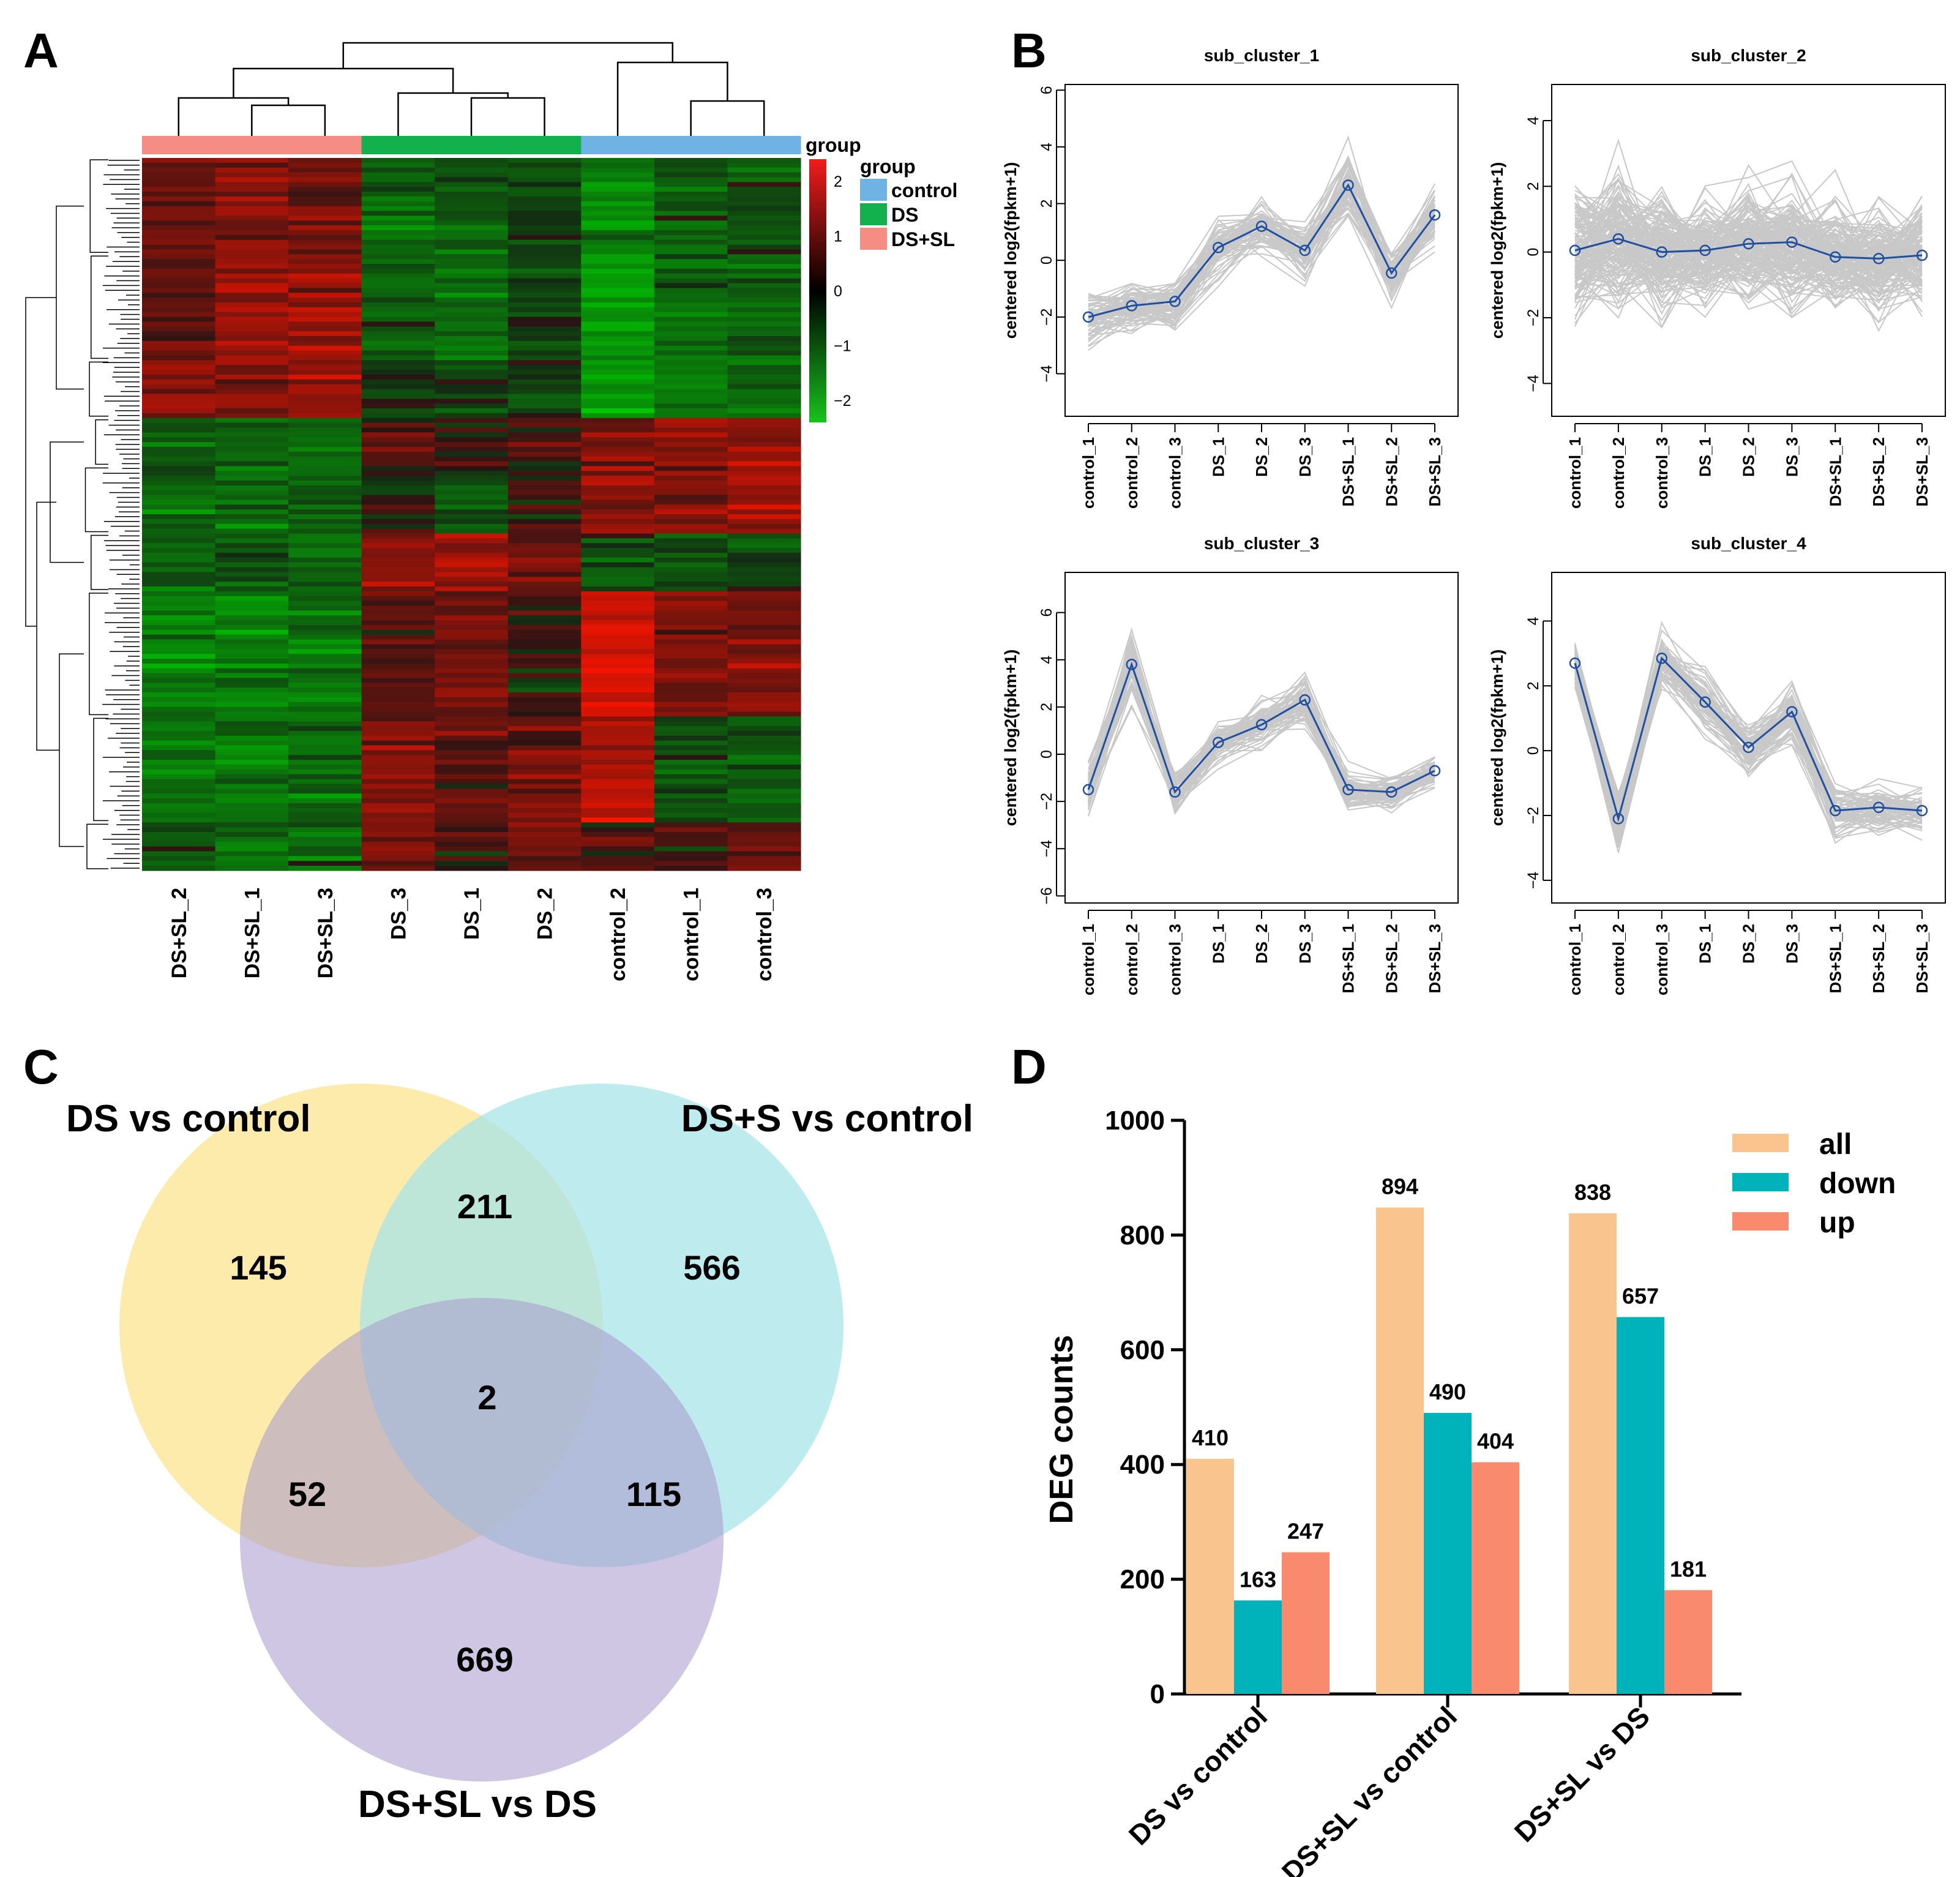 This screenshot has height=1877, width=1960. What do you see at coordinates (672, 99) in the screenshot?
I see `column-dendrogram-branch` at bounding box center [672, 99].